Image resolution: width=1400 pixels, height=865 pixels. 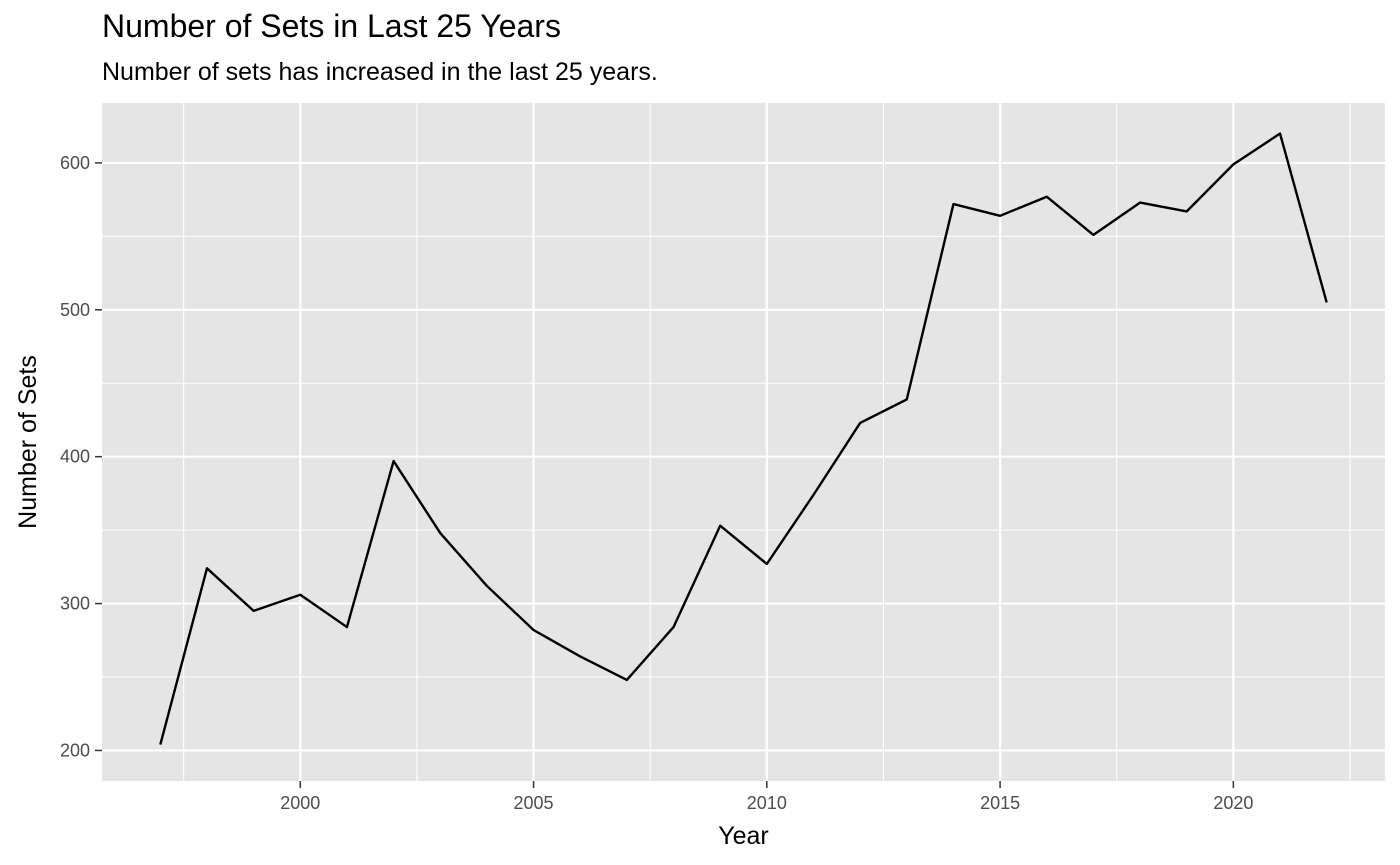 I want to click on y-tick-label: 600, so click(x=75, y=163).